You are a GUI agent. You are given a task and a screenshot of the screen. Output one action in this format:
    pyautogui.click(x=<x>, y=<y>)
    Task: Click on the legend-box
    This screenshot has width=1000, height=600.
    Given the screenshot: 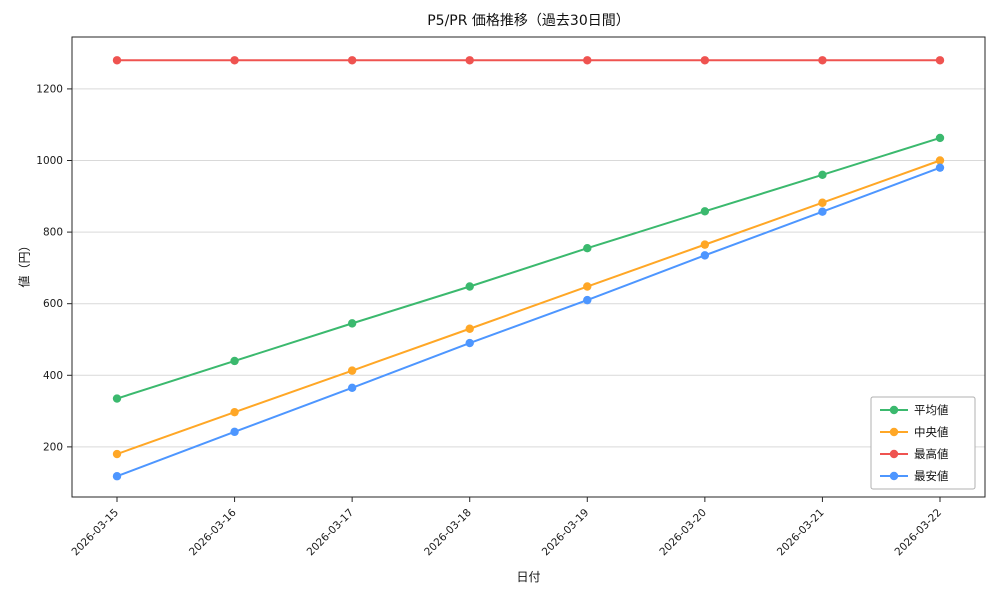 What is the action you would take?
    pyautogui.click(x=923, y=443)
    